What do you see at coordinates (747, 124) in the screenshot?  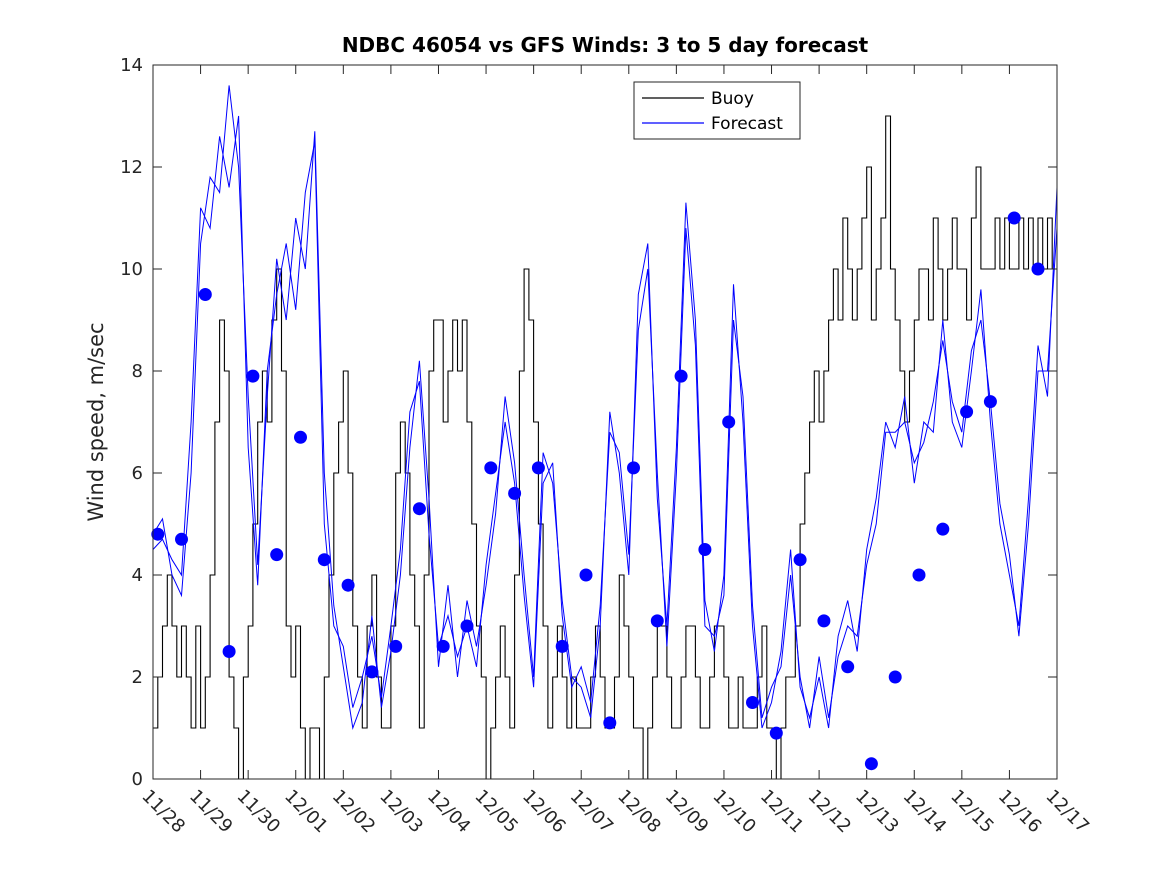 I see `legend-label-forecast: Forecast` at bounding box center [747, 124].